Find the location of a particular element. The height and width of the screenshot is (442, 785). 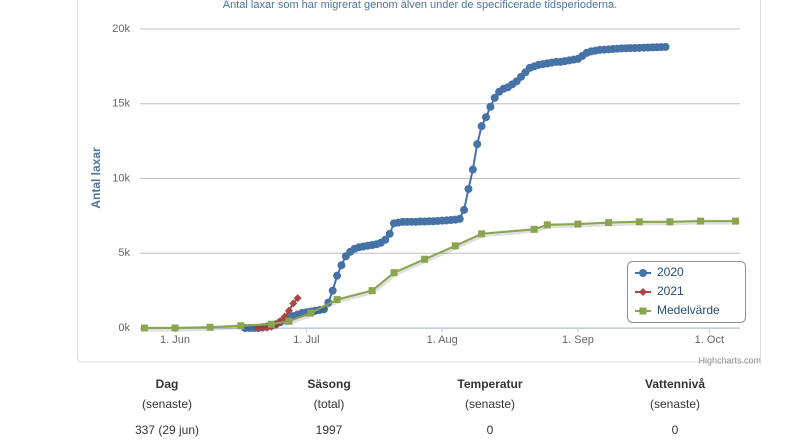

x-tick-label: 1. Jul is located at coordinates (306, 340).